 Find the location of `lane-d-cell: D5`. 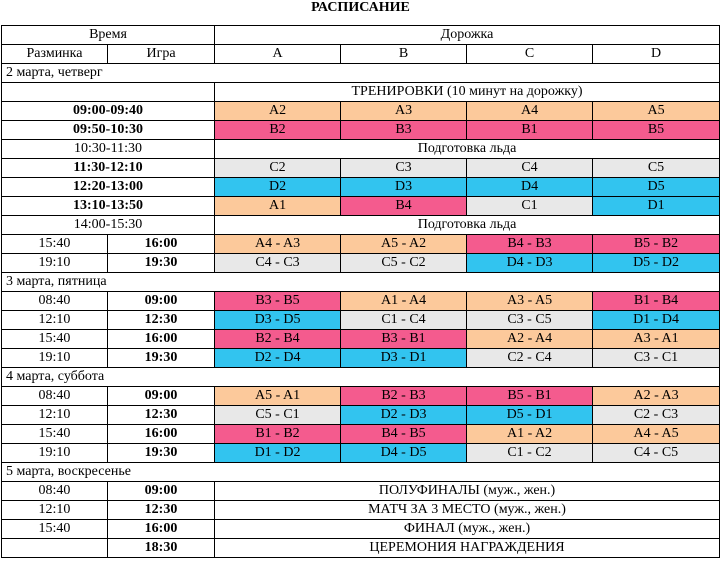

lane-d-cell: D5 is located at coordinates (656, 187).